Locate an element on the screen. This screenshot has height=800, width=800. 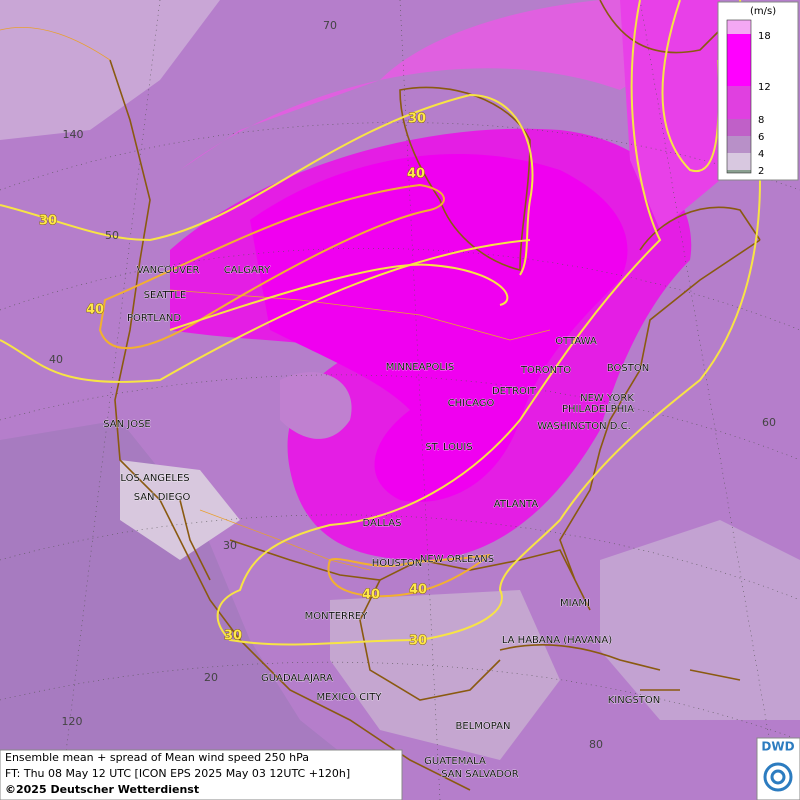
city-label: LA HABANA (HAVANA) is located at coordinates (557, 640).